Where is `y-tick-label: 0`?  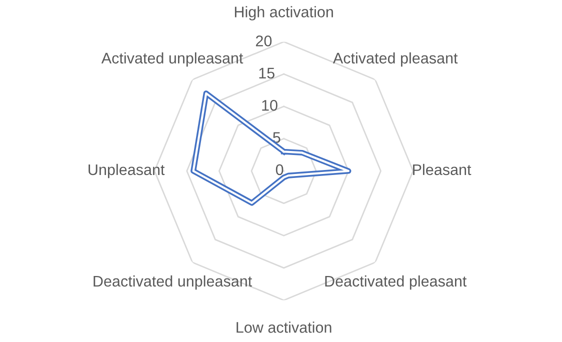 y-tick-label: 0 is located at coordinates (280, 170).